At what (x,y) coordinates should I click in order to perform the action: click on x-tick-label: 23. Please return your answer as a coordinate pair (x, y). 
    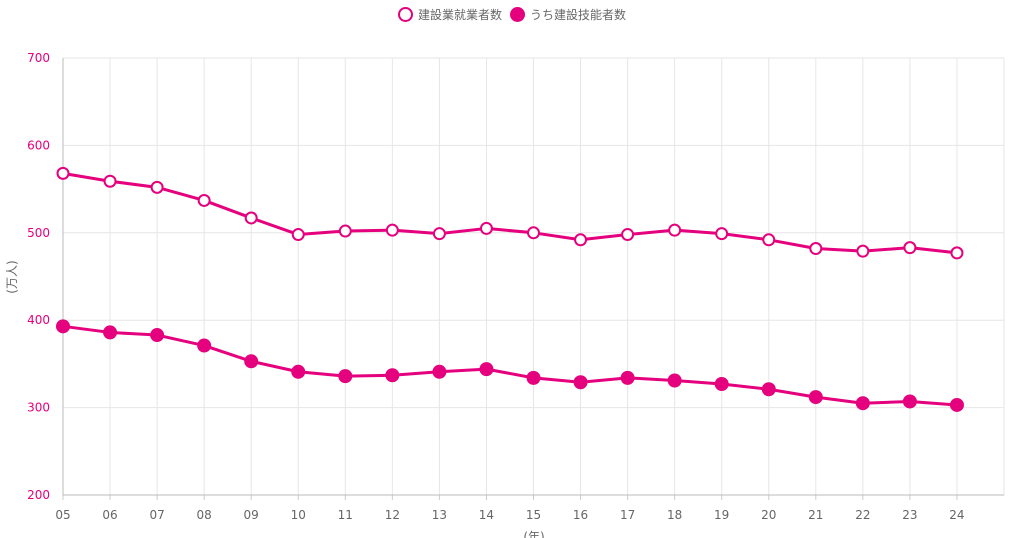
    Looking at the image, I should click on (909, 515).